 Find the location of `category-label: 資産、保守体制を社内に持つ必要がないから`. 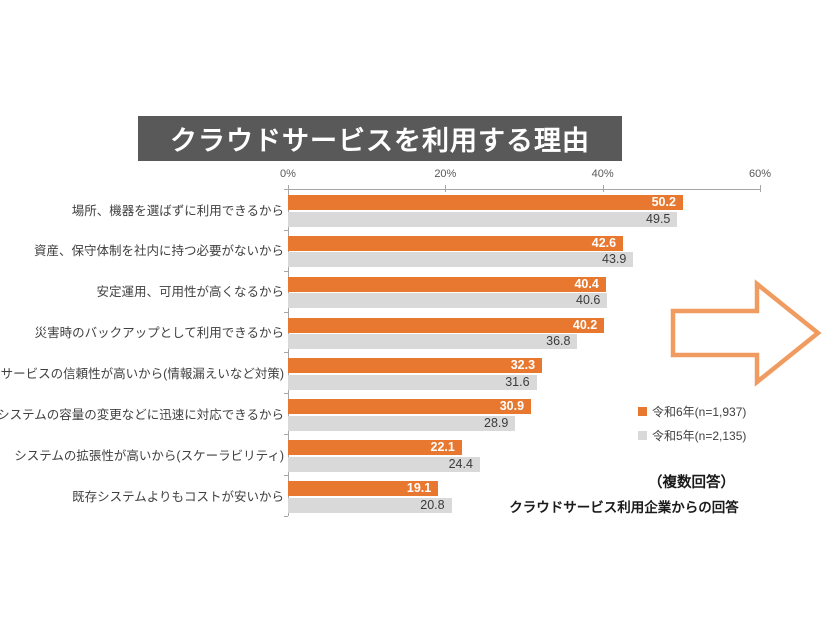

category-label: 資産、保守体制を社内に持つ必要がないから is located at coordinates (158, 251).